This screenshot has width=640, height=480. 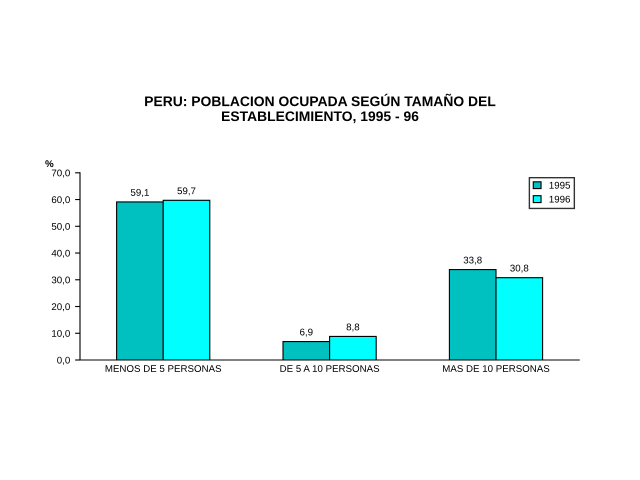 What do you see at coordinates (164, 368) in the screenshot?
I see `x-tick-label: MENOS DE 5 PERSONAS` at bounding box center [164, 368].